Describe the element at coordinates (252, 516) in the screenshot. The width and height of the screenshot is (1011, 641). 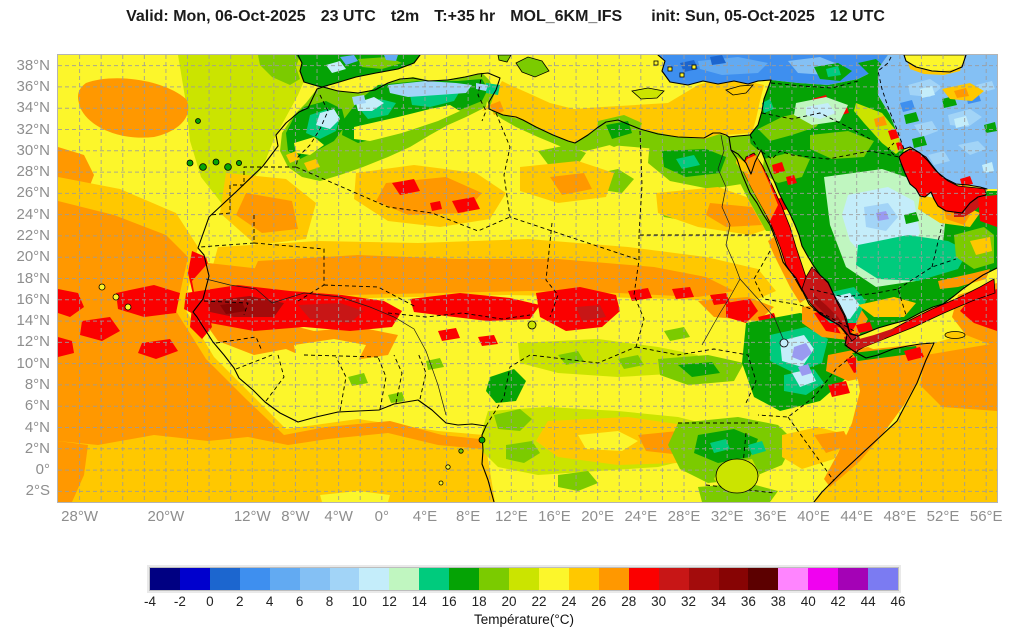
I see `lon-tick-label: 12°W` at that location.